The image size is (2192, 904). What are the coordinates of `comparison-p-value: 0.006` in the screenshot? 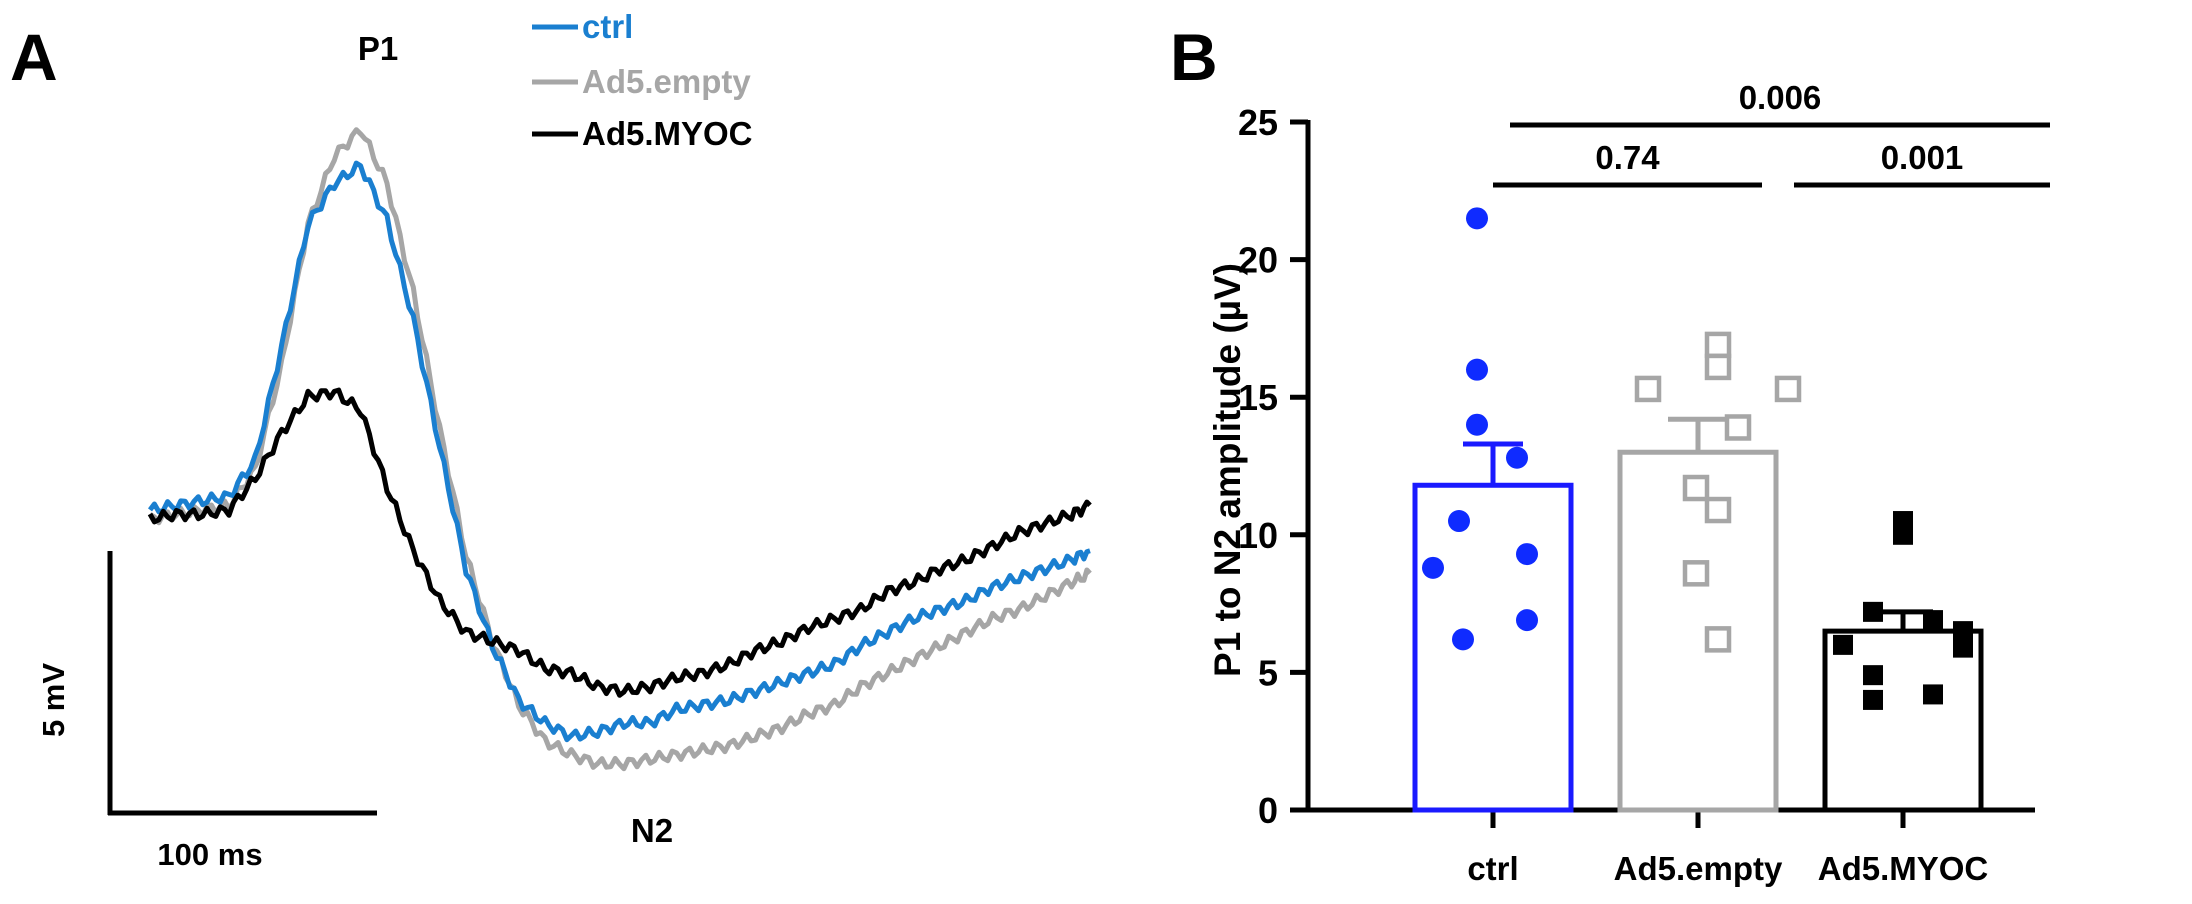 It's located at (1780, 97).